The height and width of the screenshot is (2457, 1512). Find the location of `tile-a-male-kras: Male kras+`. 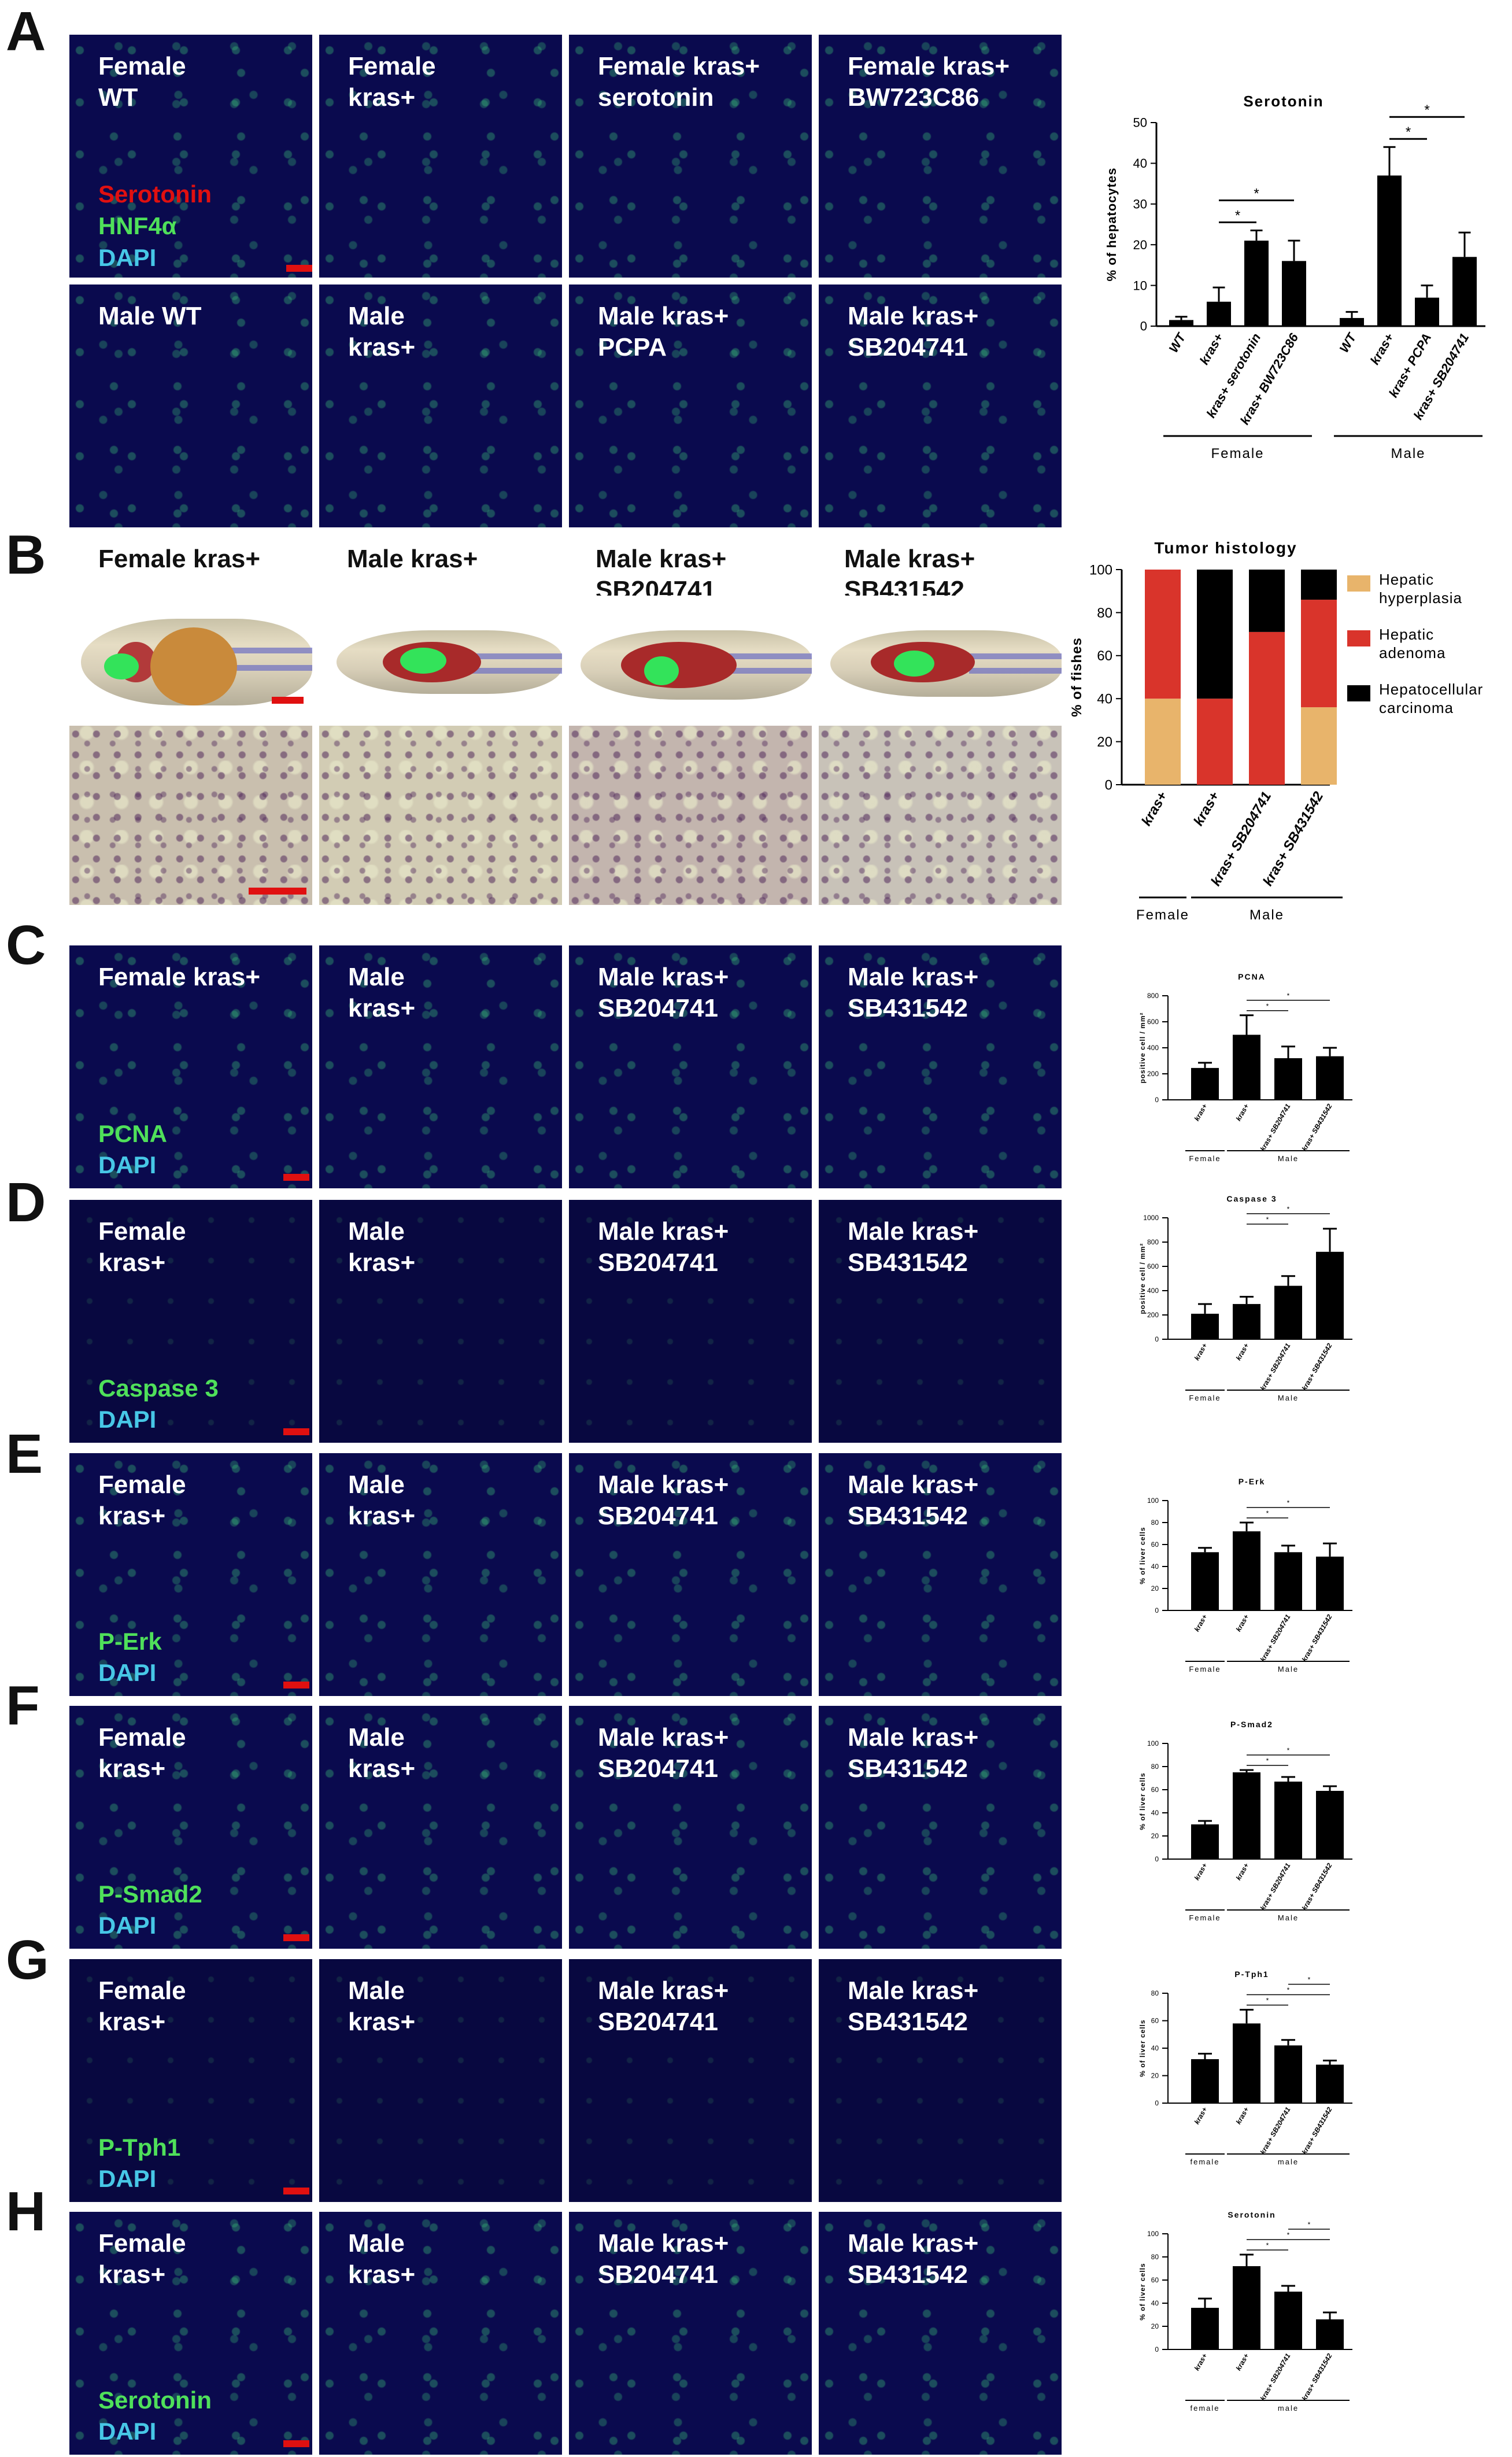

tile-a-male-kras: Male kras+ is located at coordinates (440, 406).